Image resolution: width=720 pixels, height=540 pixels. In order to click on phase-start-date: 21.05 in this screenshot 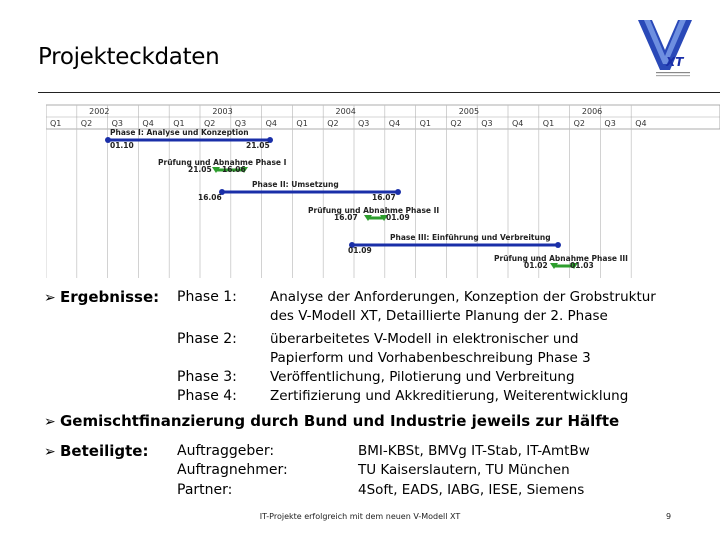, I will do `click(200, 169)`.